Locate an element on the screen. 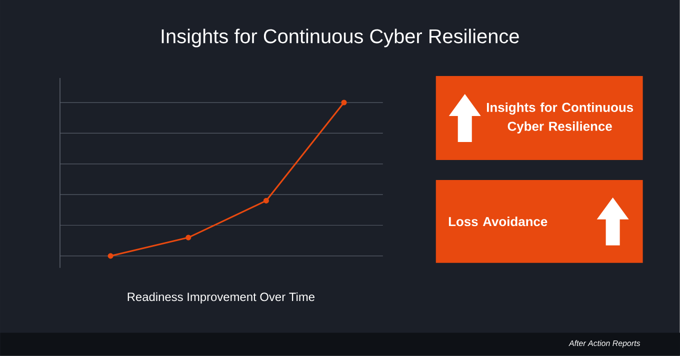  x-axis-title: Readiness Improvement Over Time is located at coordinates (221, 298).